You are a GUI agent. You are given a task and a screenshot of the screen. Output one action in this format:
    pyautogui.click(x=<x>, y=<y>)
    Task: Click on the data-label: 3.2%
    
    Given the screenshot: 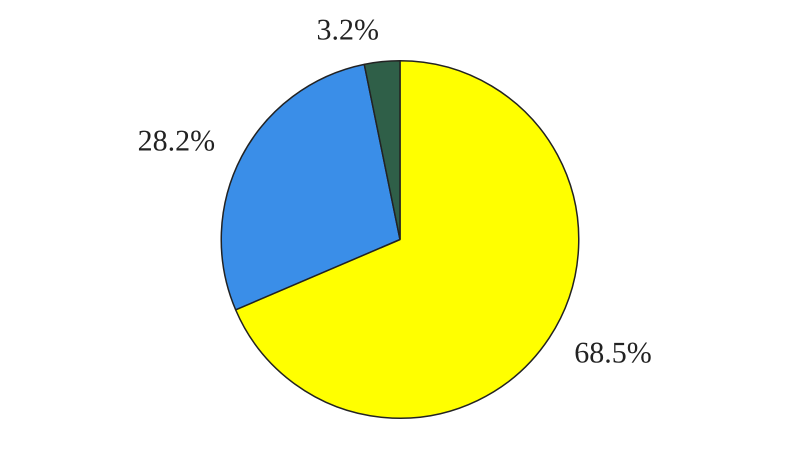 What is the action you would take?
    pyautogui.click(x=348, y=30)
    